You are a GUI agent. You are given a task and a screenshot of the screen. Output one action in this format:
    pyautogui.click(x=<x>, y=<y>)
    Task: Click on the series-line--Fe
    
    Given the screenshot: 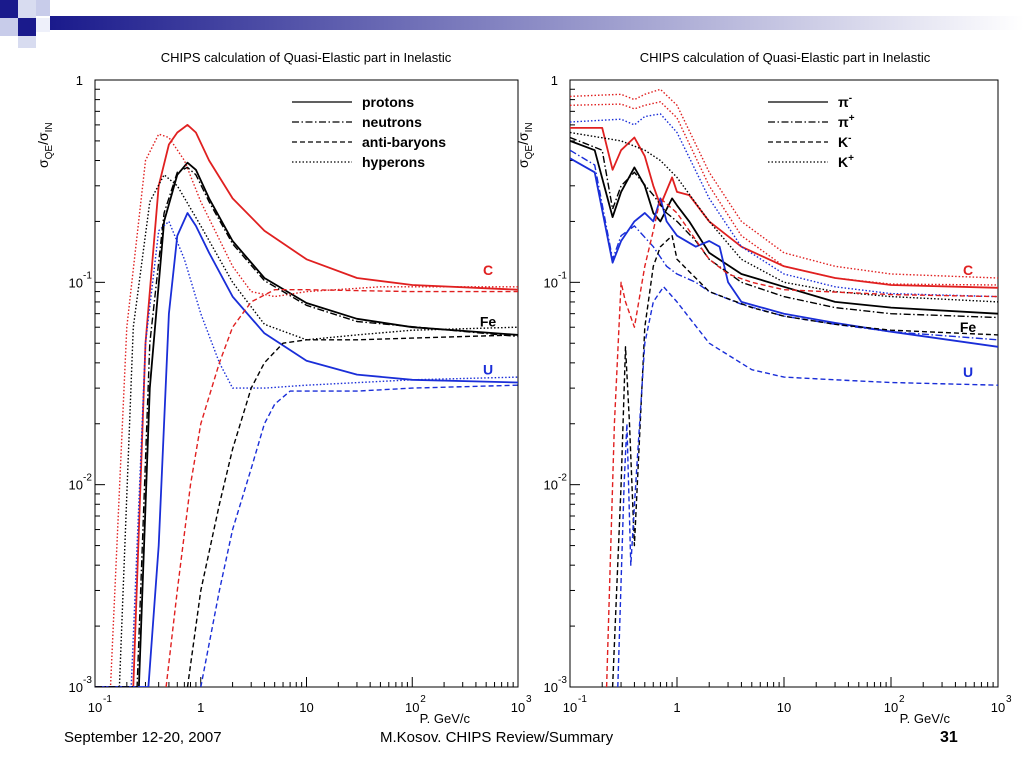 What is the action you would take?
    pyautogui.click(x=784, y=227)
    